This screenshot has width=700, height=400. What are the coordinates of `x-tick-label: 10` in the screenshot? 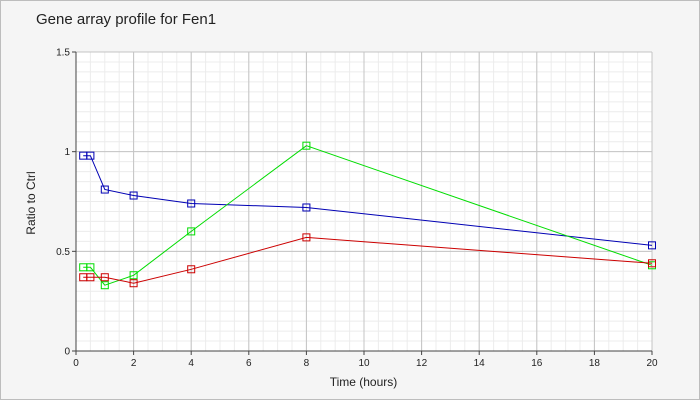 It's located at (364, 363).